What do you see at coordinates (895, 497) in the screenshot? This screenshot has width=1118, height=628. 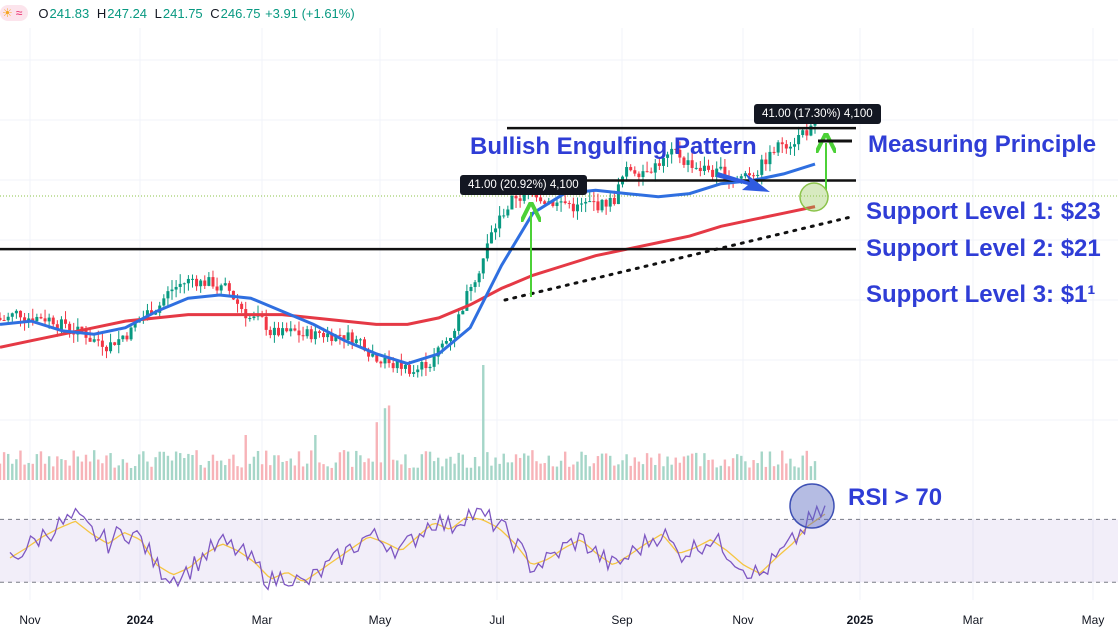 I see `rsi-annotation: RSI > 70` at bounding box center [895, 497].